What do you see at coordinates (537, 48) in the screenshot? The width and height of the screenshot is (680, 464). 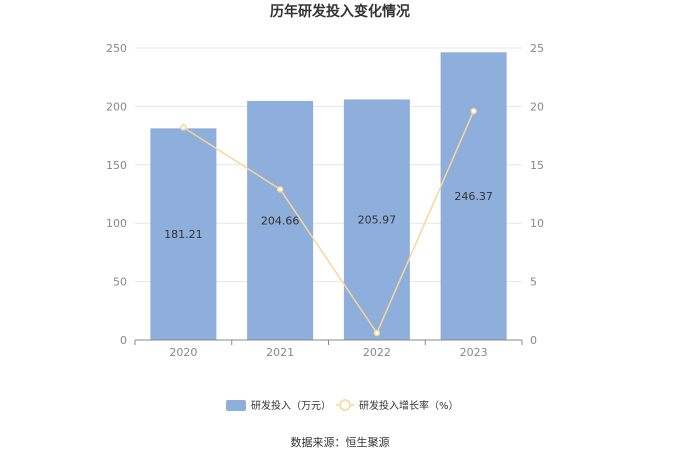 I see `y-right-tick-label: 25` at bounding box center [537, 48].